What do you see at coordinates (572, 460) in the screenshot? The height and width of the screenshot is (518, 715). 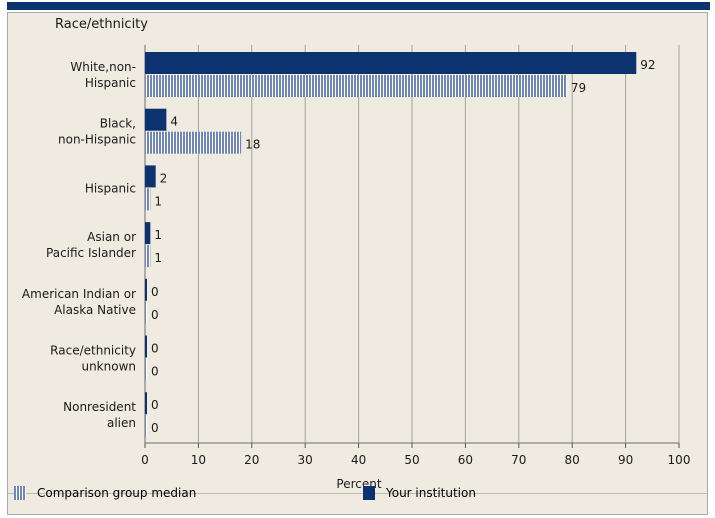 I see `x-tick-label: 80` at bounding box center [572, 460].